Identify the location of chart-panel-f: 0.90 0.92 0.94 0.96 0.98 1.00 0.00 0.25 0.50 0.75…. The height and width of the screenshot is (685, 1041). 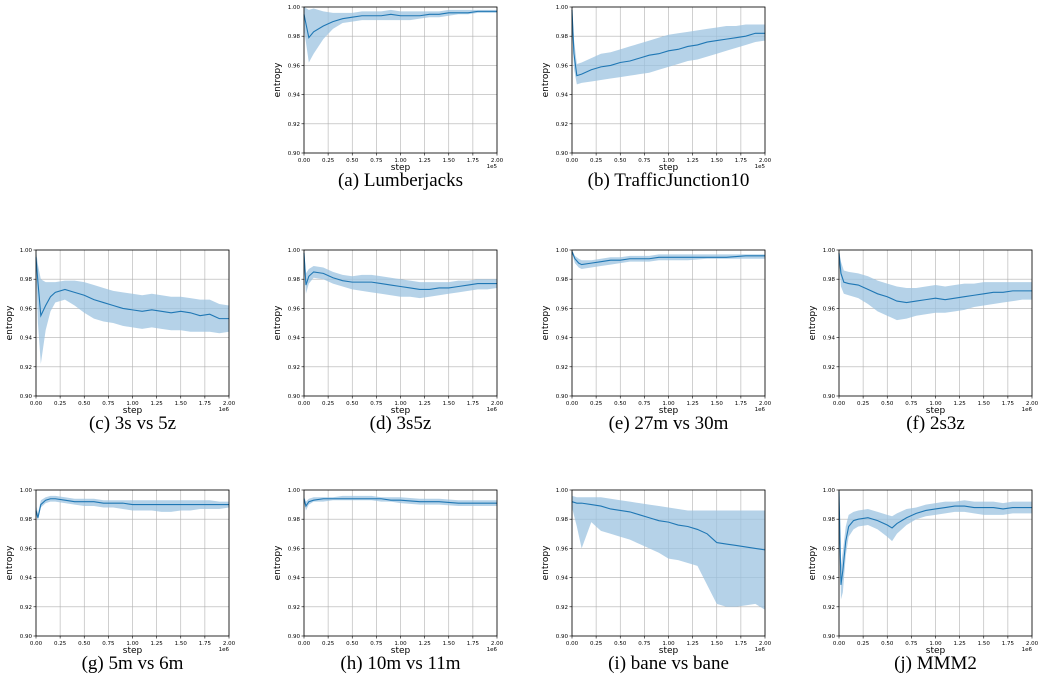
(924, 340).